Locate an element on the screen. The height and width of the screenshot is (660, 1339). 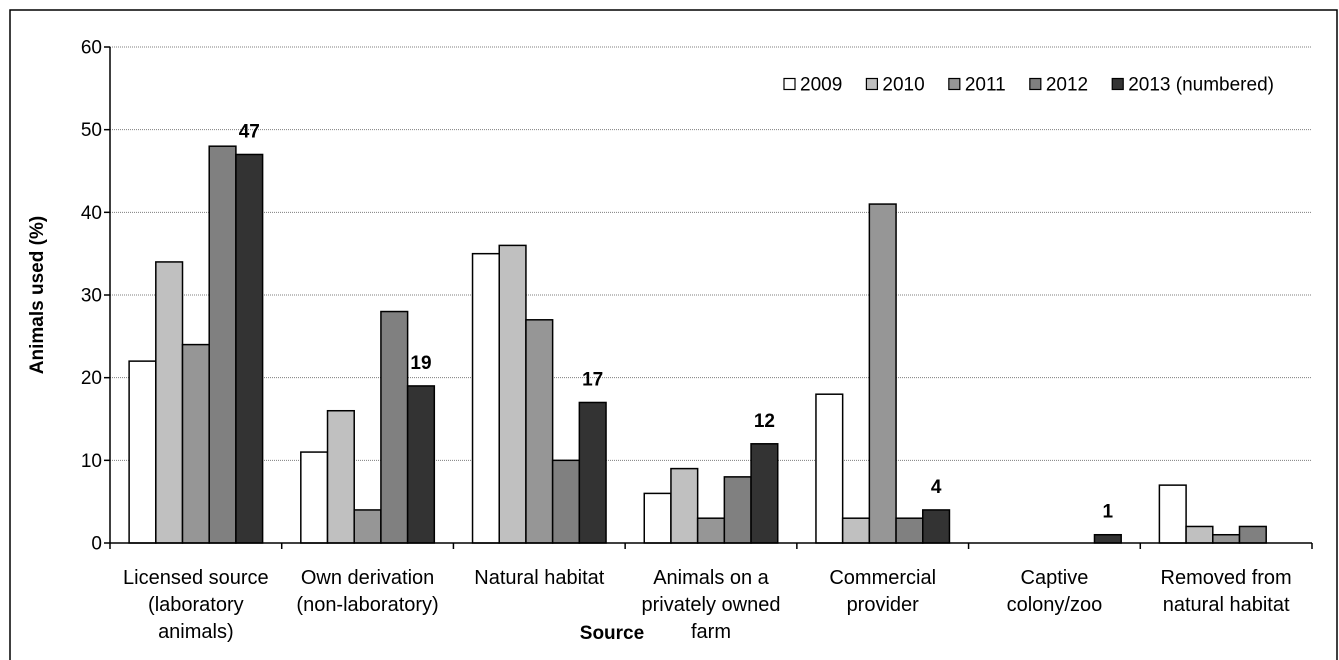
legend-item-2010: 2010 is located at coordinates (895, 85).